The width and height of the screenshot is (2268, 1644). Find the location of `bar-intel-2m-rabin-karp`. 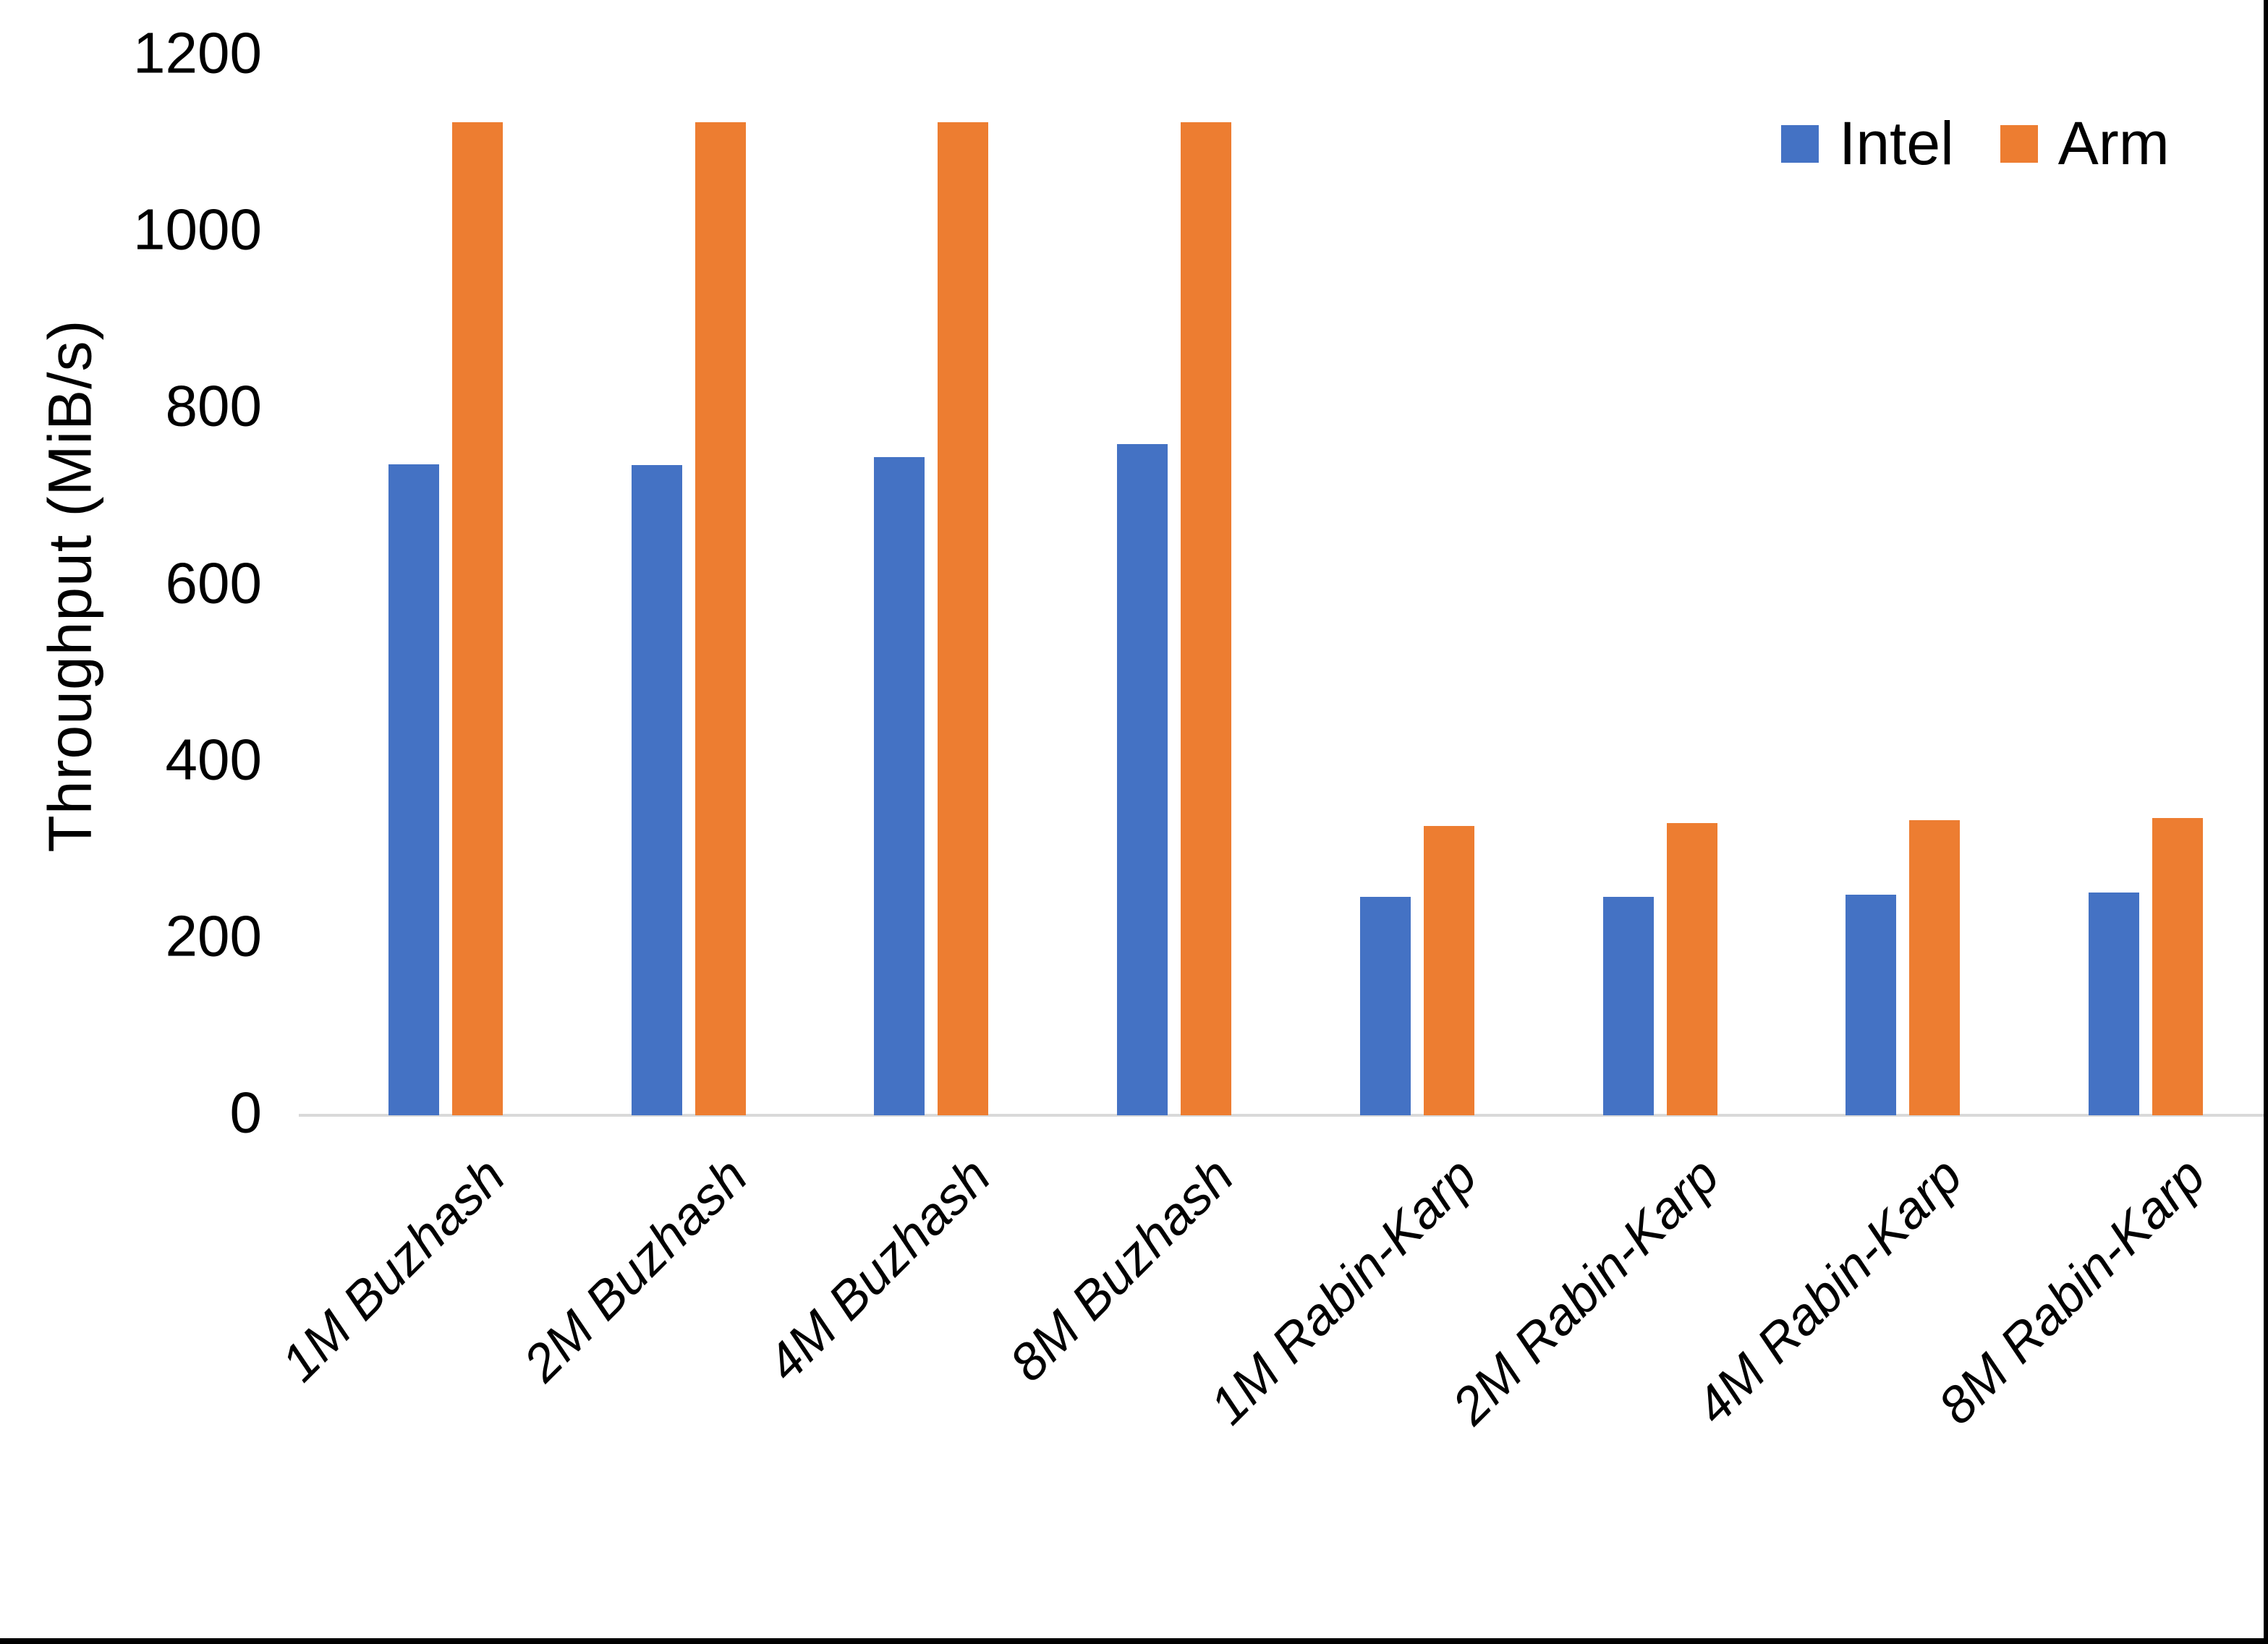

bar-intel-2m-rabin-karp is located at coordinates (1628, 1006).